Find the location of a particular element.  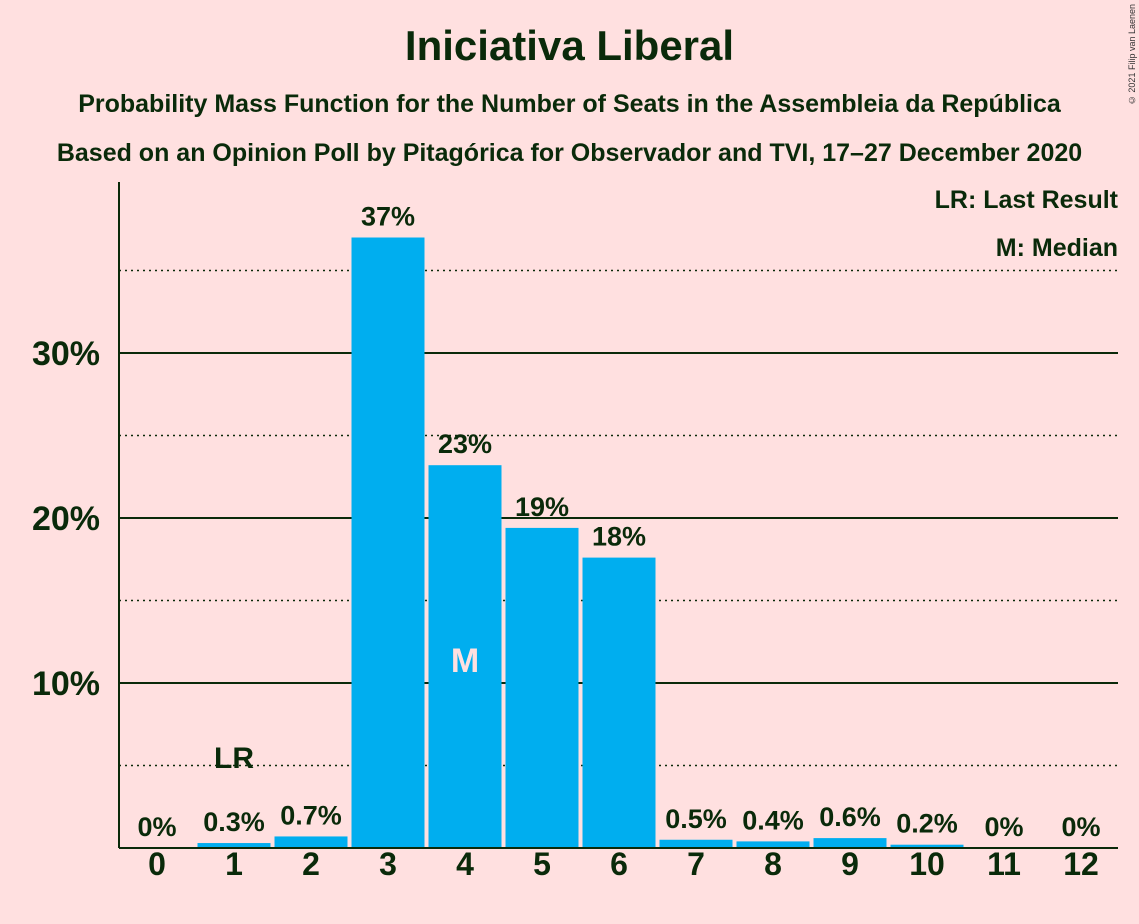

bar-value-label: 37% is located at coordinates (388, 217).